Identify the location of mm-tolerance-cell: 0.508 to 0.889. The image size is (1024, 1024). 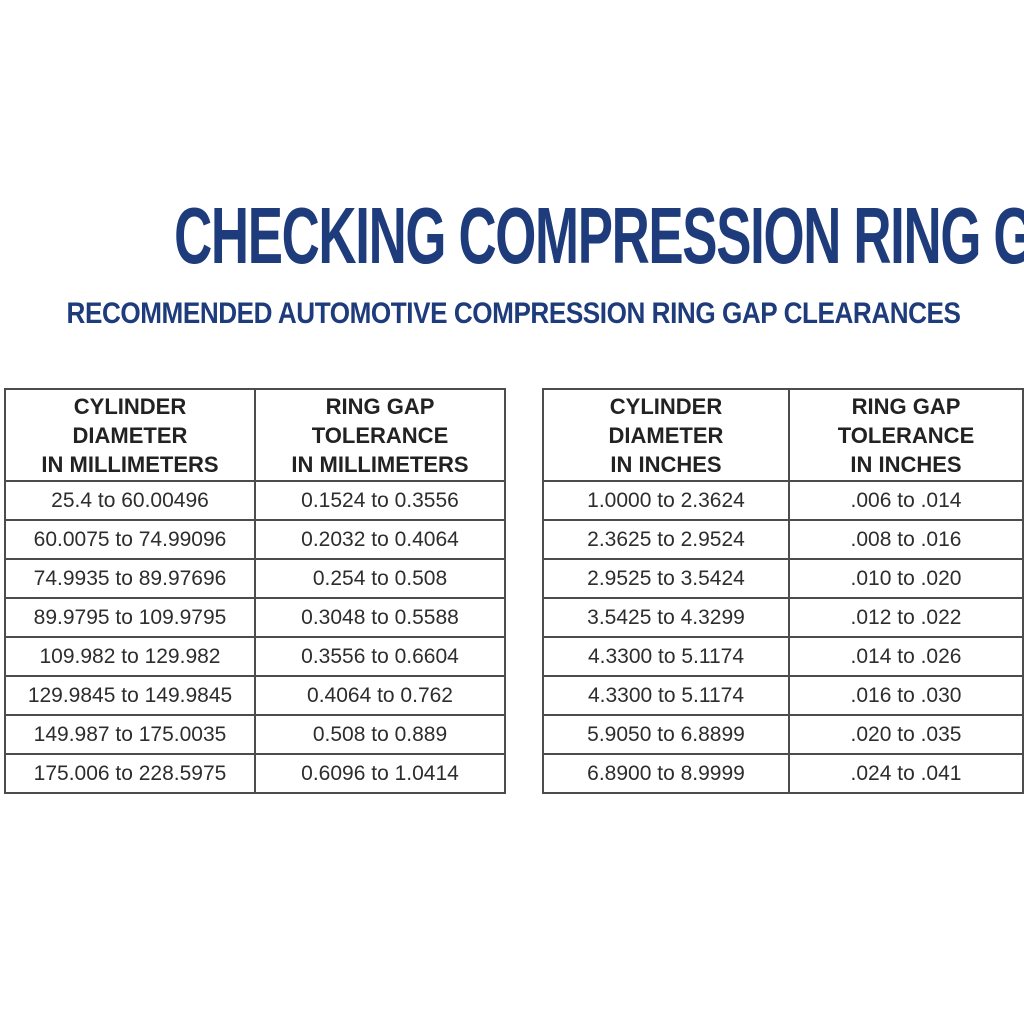
(380, 734).